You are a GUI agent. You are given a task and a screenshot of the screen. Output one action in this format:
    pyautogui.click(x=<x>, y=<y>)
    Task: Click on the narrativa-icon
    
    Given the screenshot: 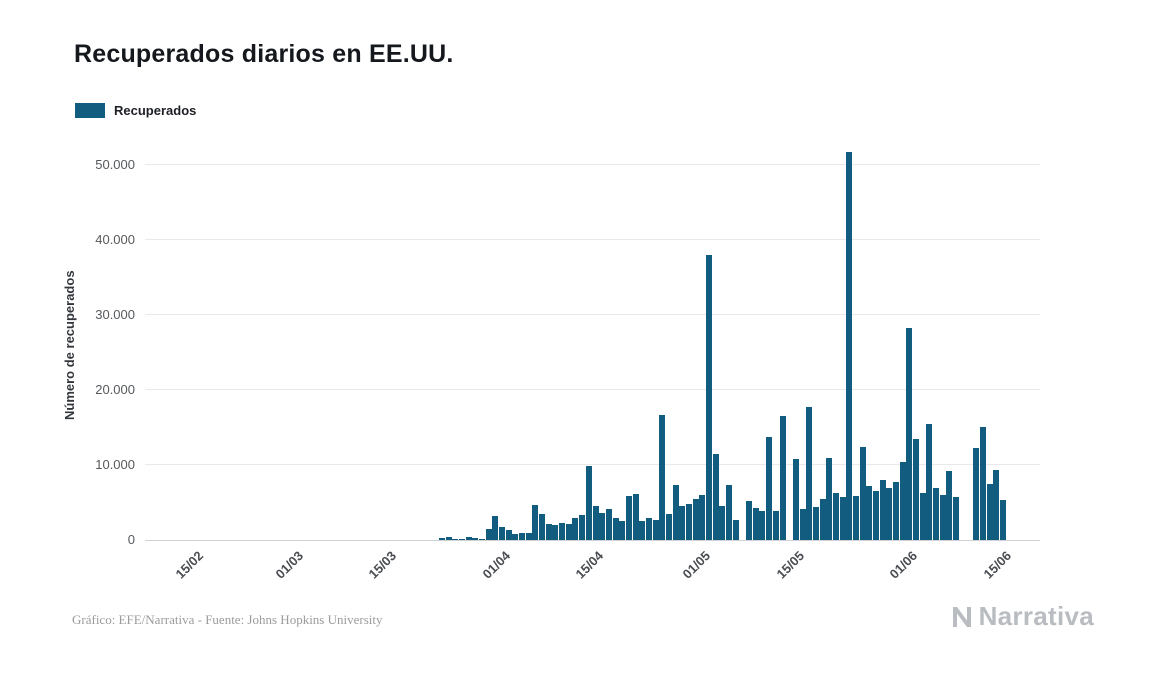 What is the action you would take?
    pyautogui.click(x=961, y=616)
    